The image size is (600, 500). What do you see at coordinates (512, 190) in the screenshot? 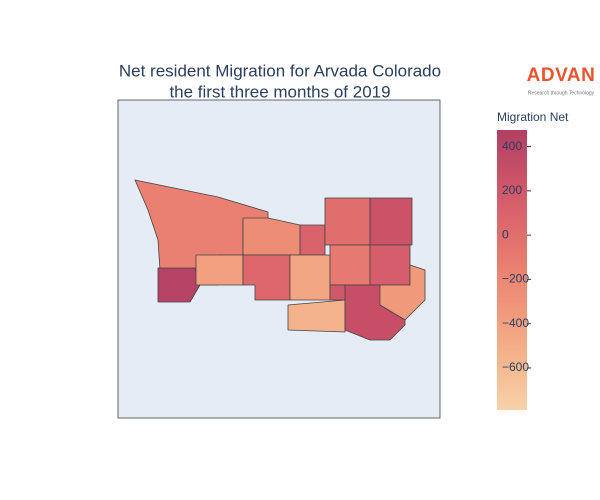
I see `colorbar-tick-label: 200` at bounding box center [512, 190].